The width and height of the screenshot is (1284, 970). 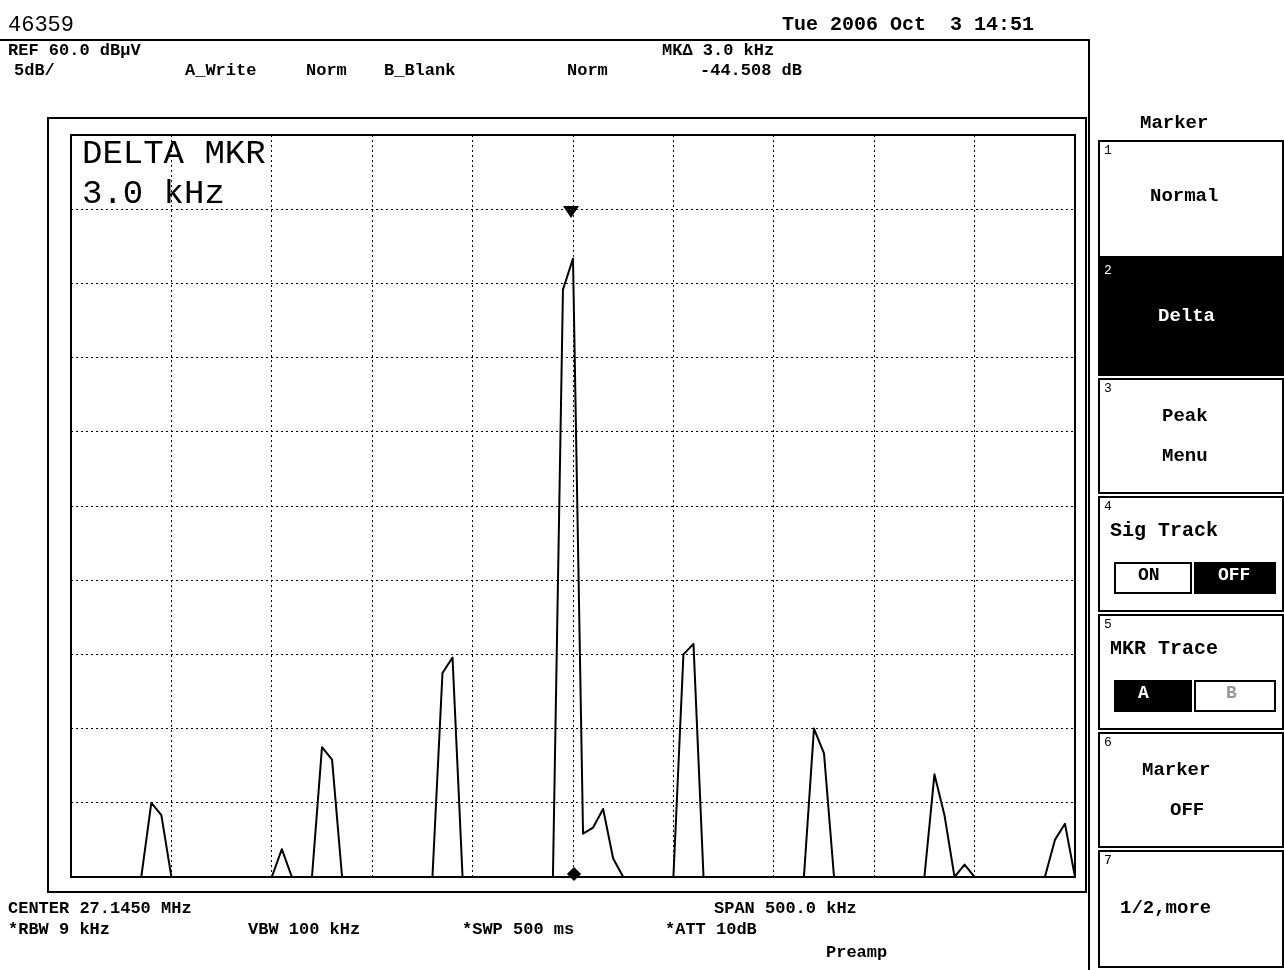 What do you see at coordinates (1187, 316) in the screenshot?
I see `text: Delta` at bounding box center [1187, 316].